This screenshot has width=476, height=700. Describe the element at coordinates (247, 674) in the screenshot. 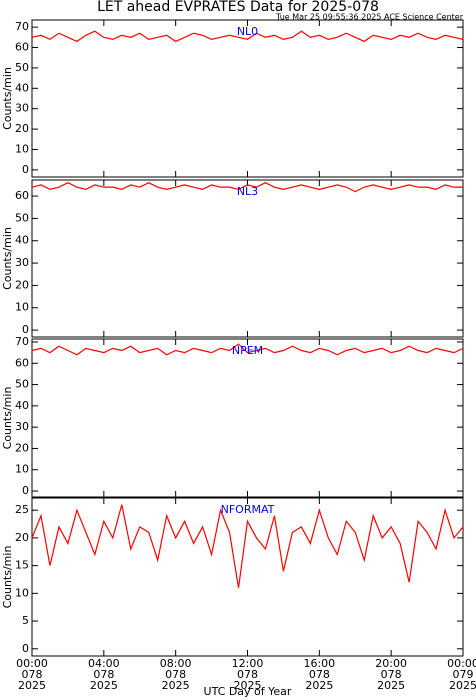

I see `x-tick-label: 12:00 078 2025` at that location.